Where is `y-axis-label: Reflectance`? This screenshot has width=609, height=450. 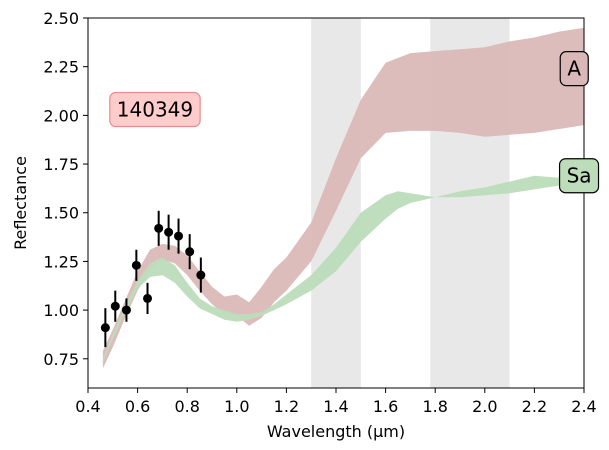 y-axis-label: Reflectance is located at coordinates (20, 203).